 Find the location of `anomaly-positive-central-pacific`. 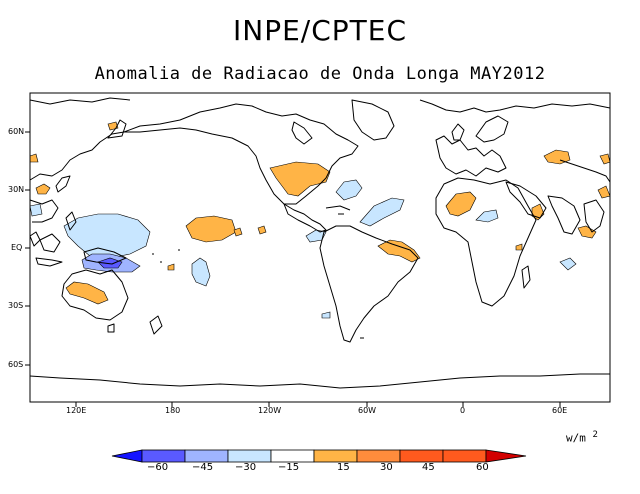

anomaly-positive-central-pacific is located at coordinates (211, 229).